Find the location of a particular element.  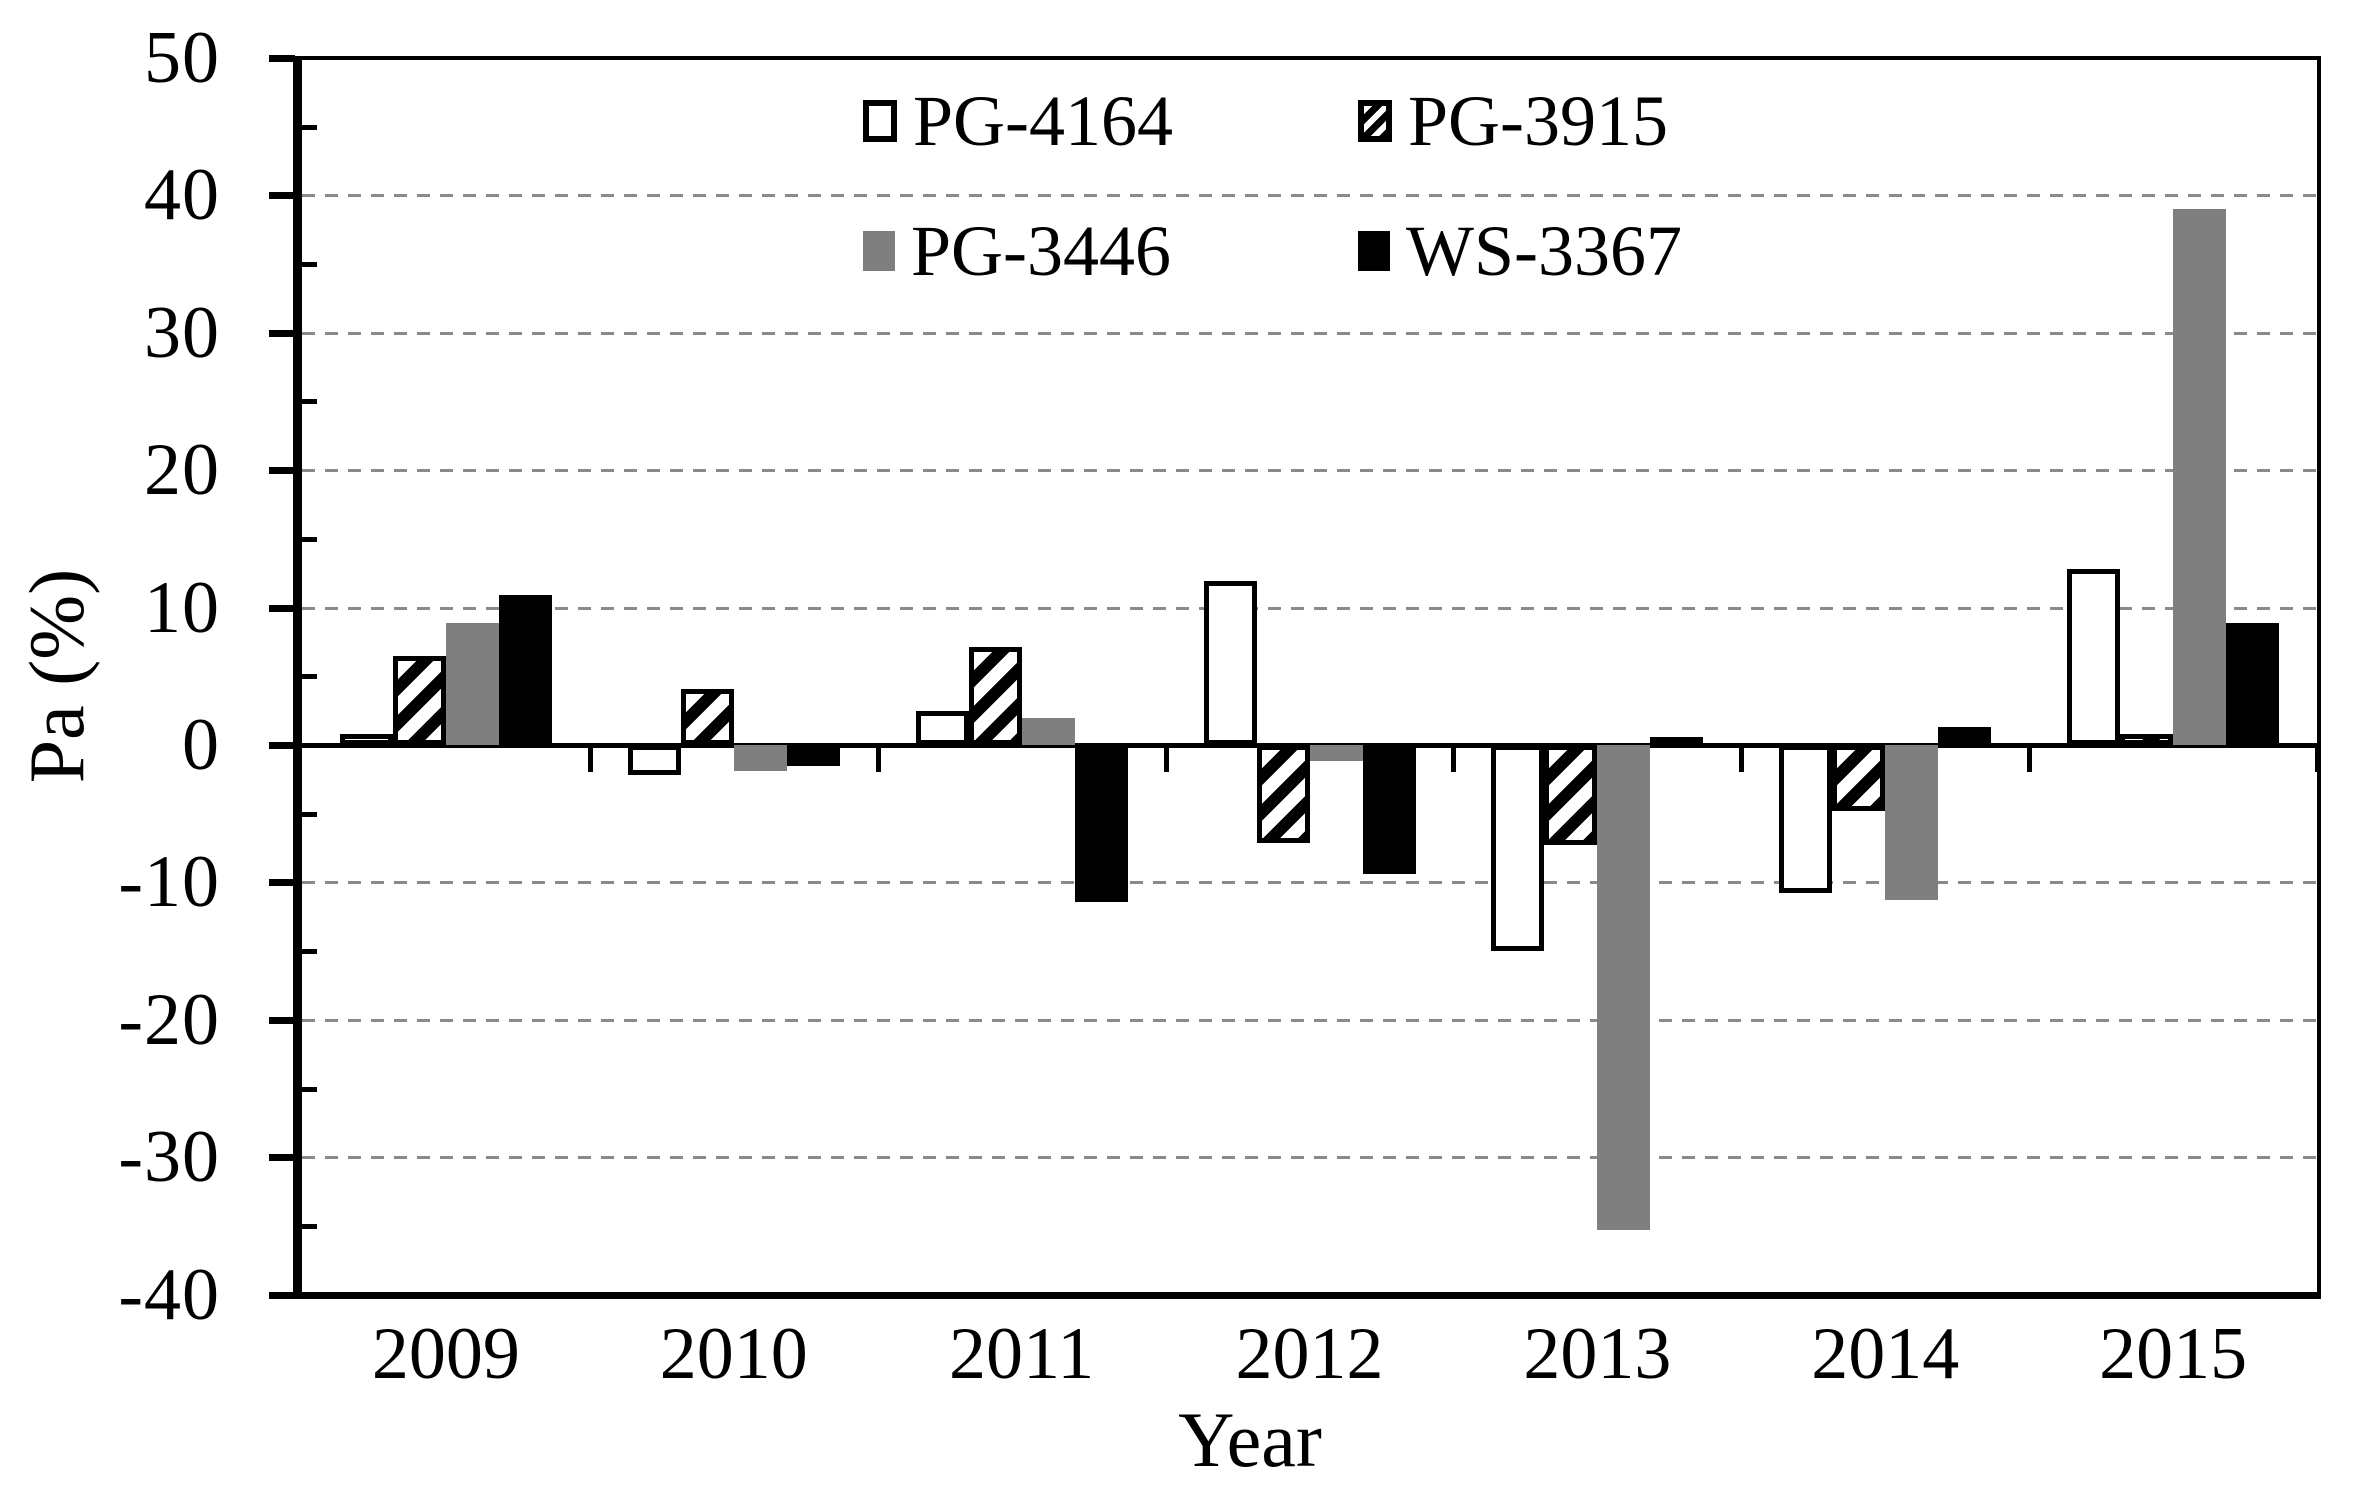

y-axis-line is located at coordinates (297, 677).